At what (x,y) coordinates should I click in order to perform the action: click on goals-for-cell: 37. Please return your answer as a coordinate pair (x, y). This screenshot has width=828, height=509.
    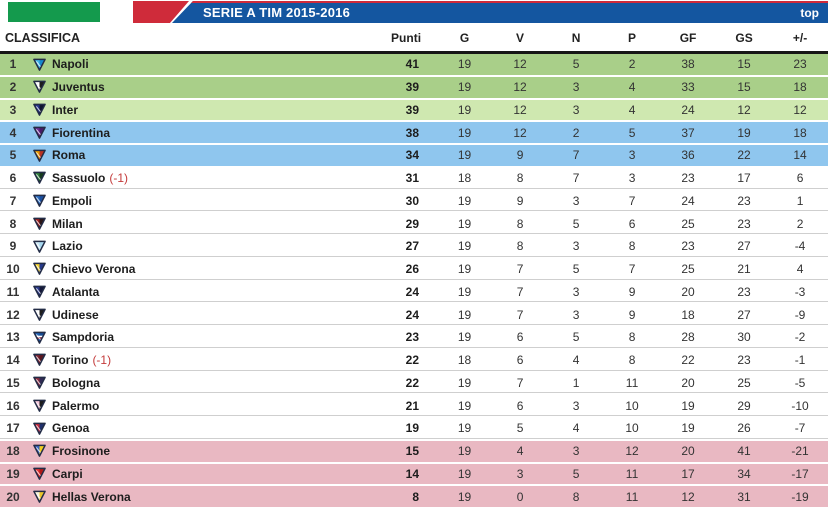
    Looking at the image, I should click on (688, 133).